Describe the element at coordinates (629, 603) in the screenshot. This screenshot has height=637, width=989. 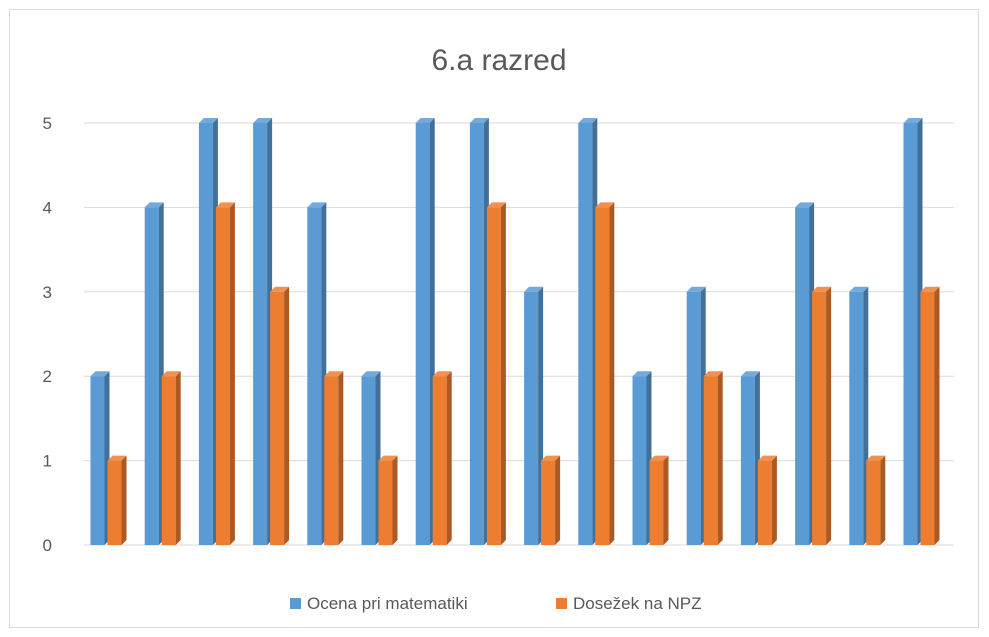
I see `legend-item: Dosežek na NPZ` at that location.